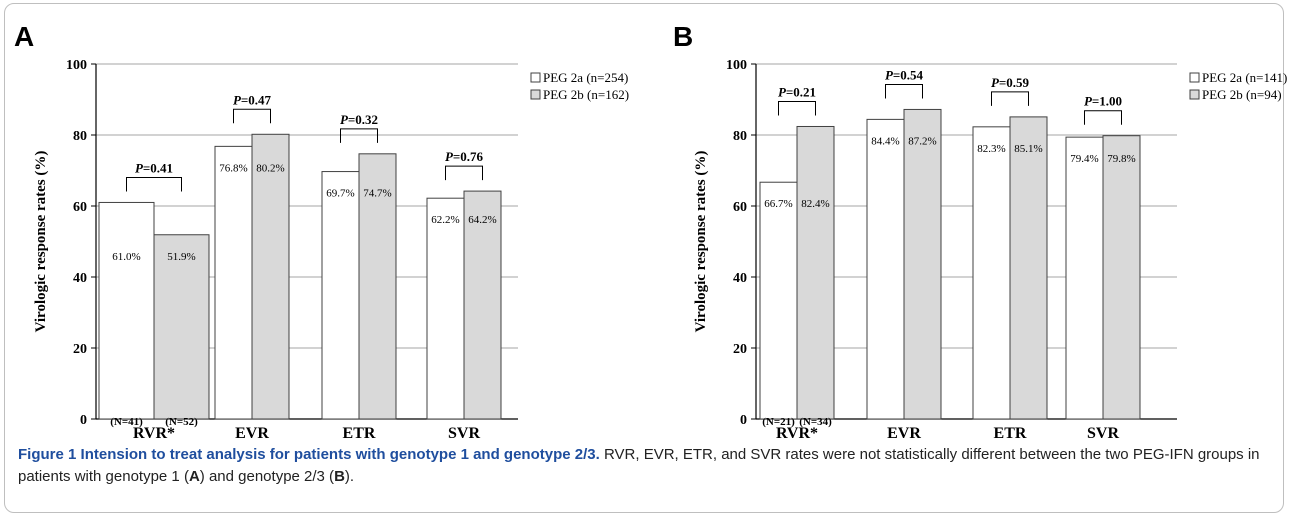  What do you see at coordinates (740, 278) in the screenshot?
I see `panel-b-y-tick-label: 40` at bounding box center [740, 278].